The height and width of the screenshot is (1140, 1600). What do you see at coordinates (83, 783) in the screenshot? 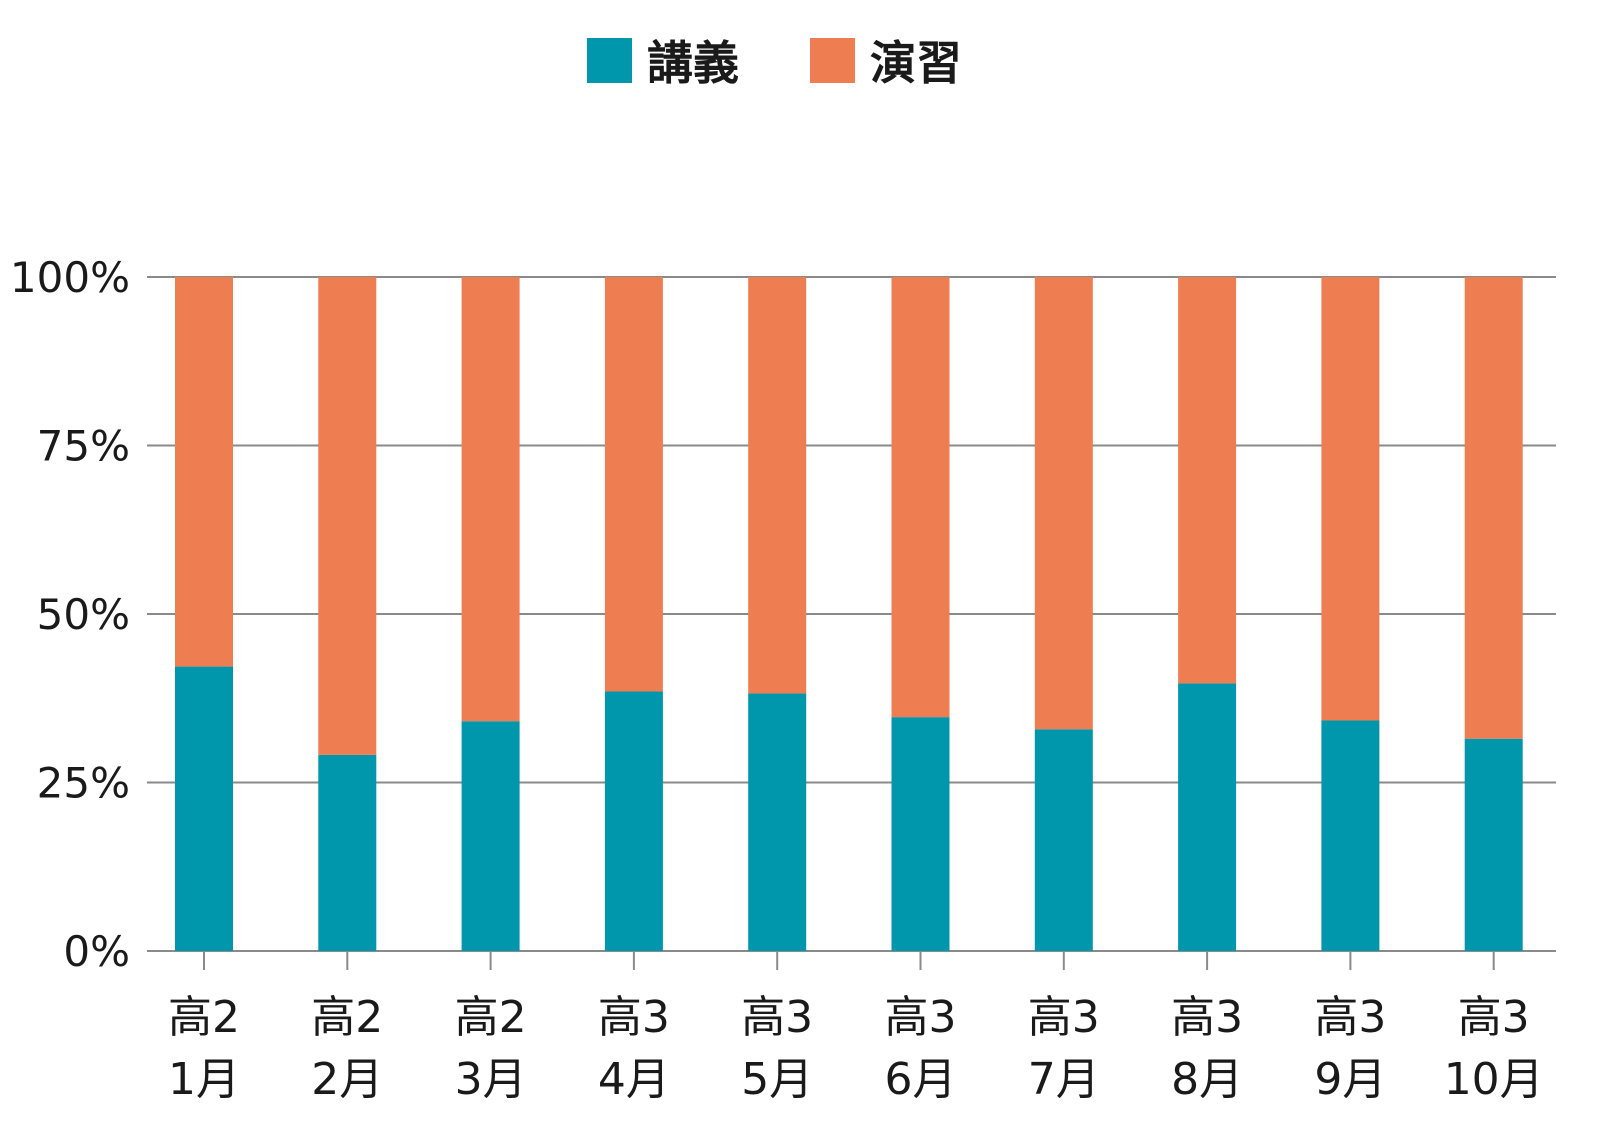
I see `y-tick-label: 25%` at bounding box center [83, 783].